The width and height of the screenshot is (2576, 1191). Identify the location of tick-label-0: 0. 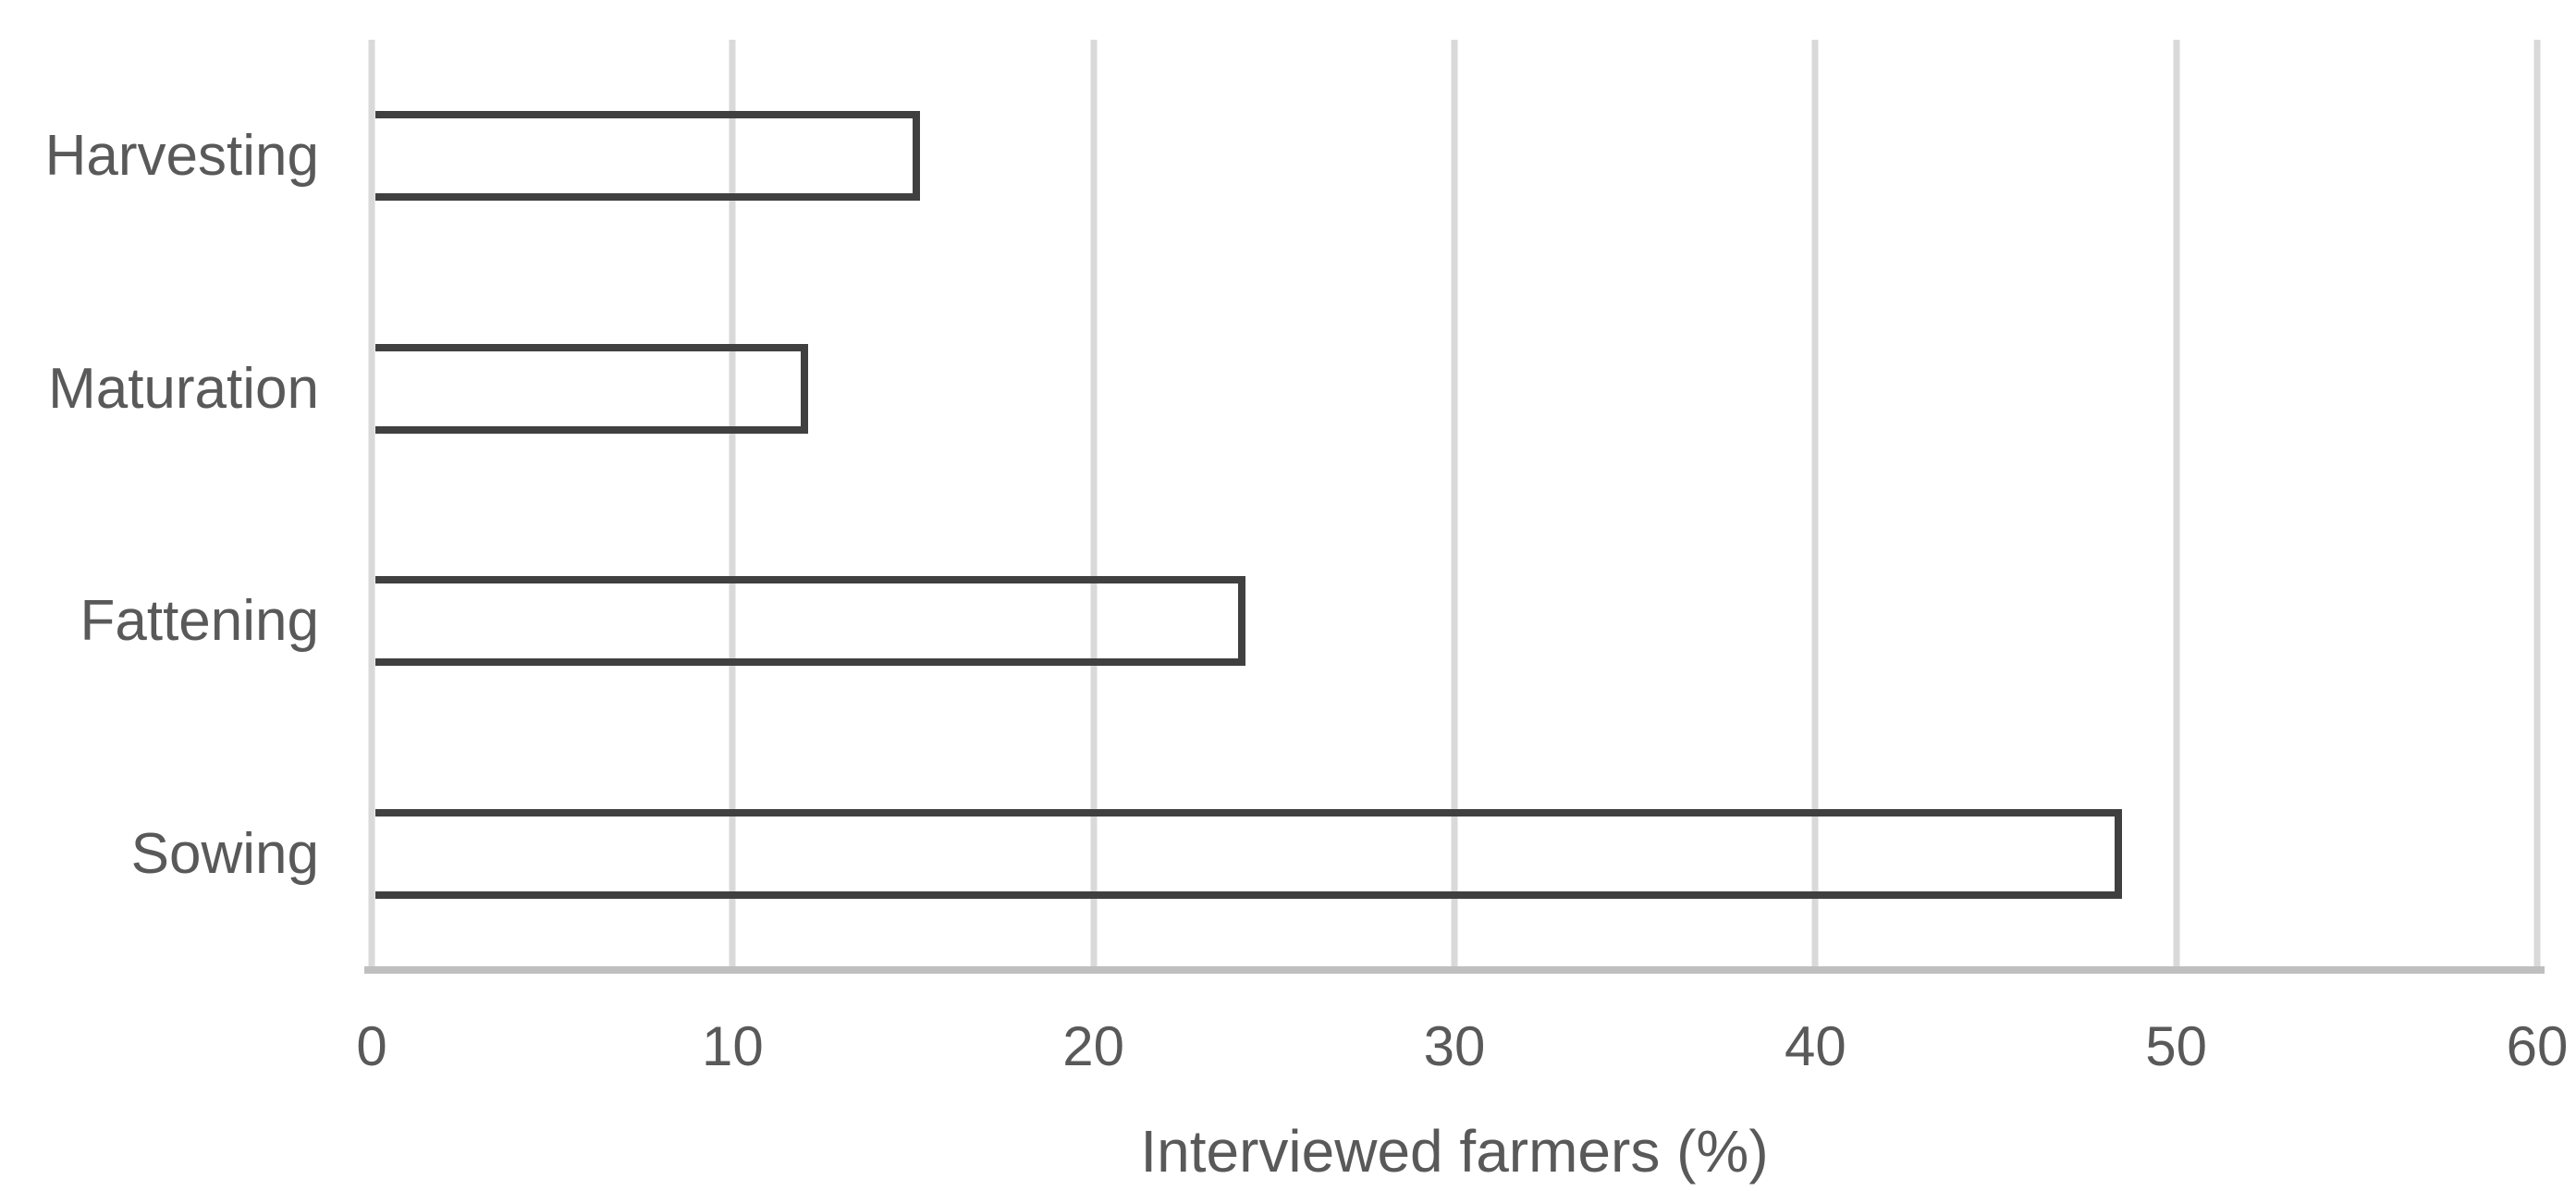
(372, 1046).